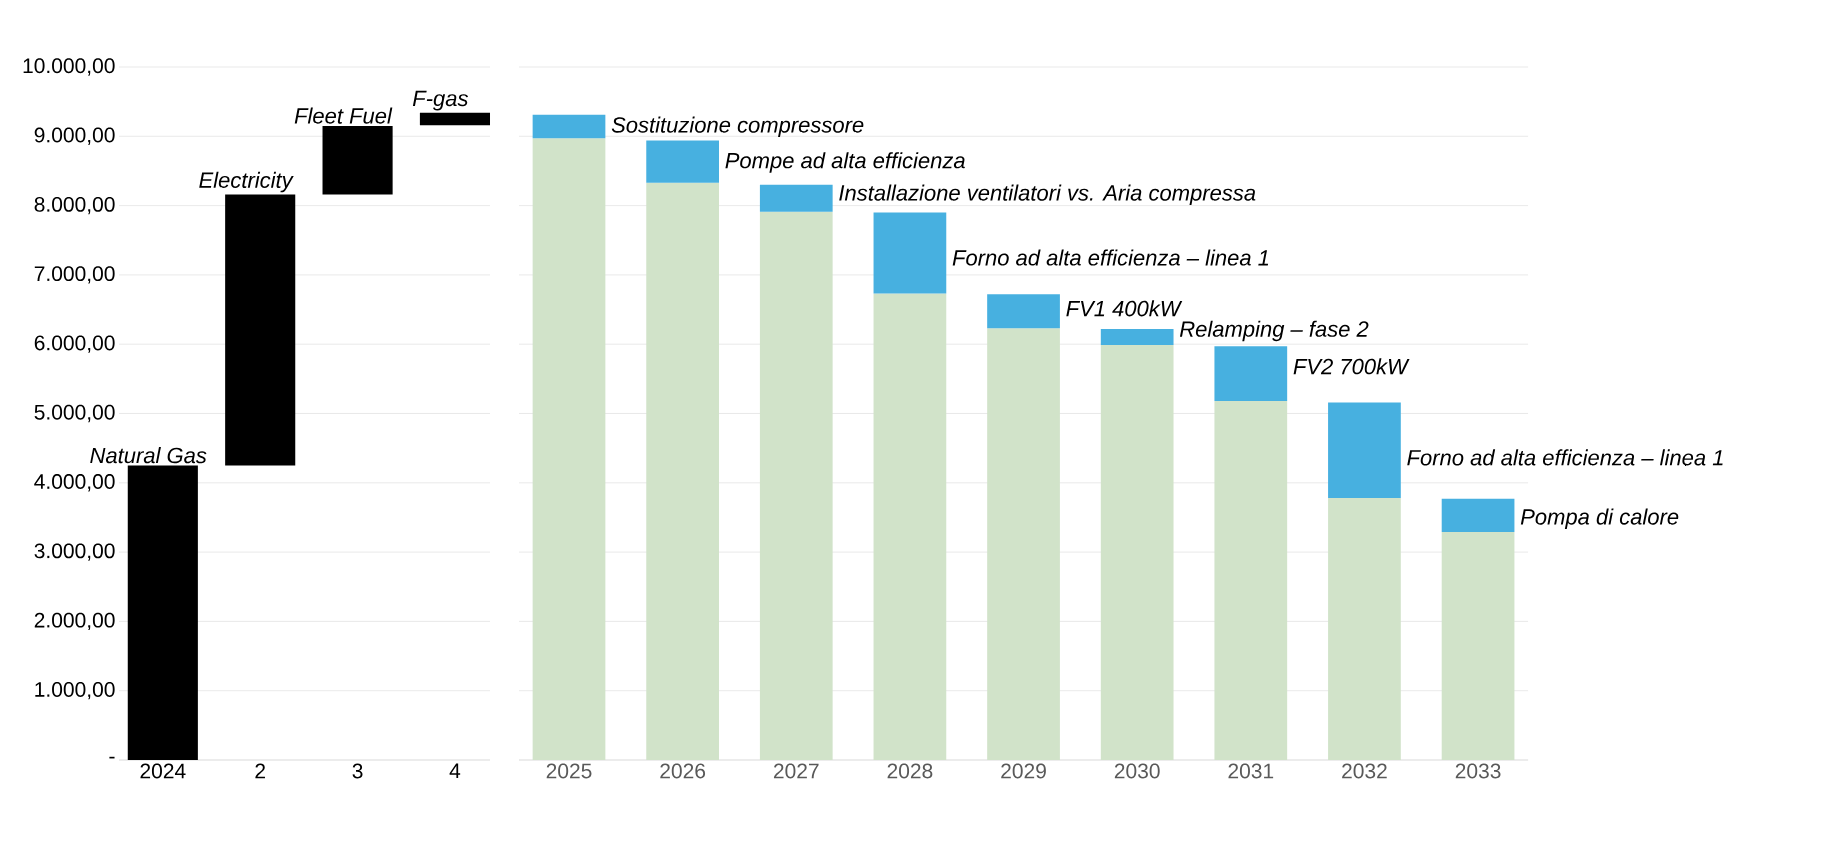  Describe the element at coordinates (357, 771) in the screenshot. I see `x-tick-label: 3` at that location.